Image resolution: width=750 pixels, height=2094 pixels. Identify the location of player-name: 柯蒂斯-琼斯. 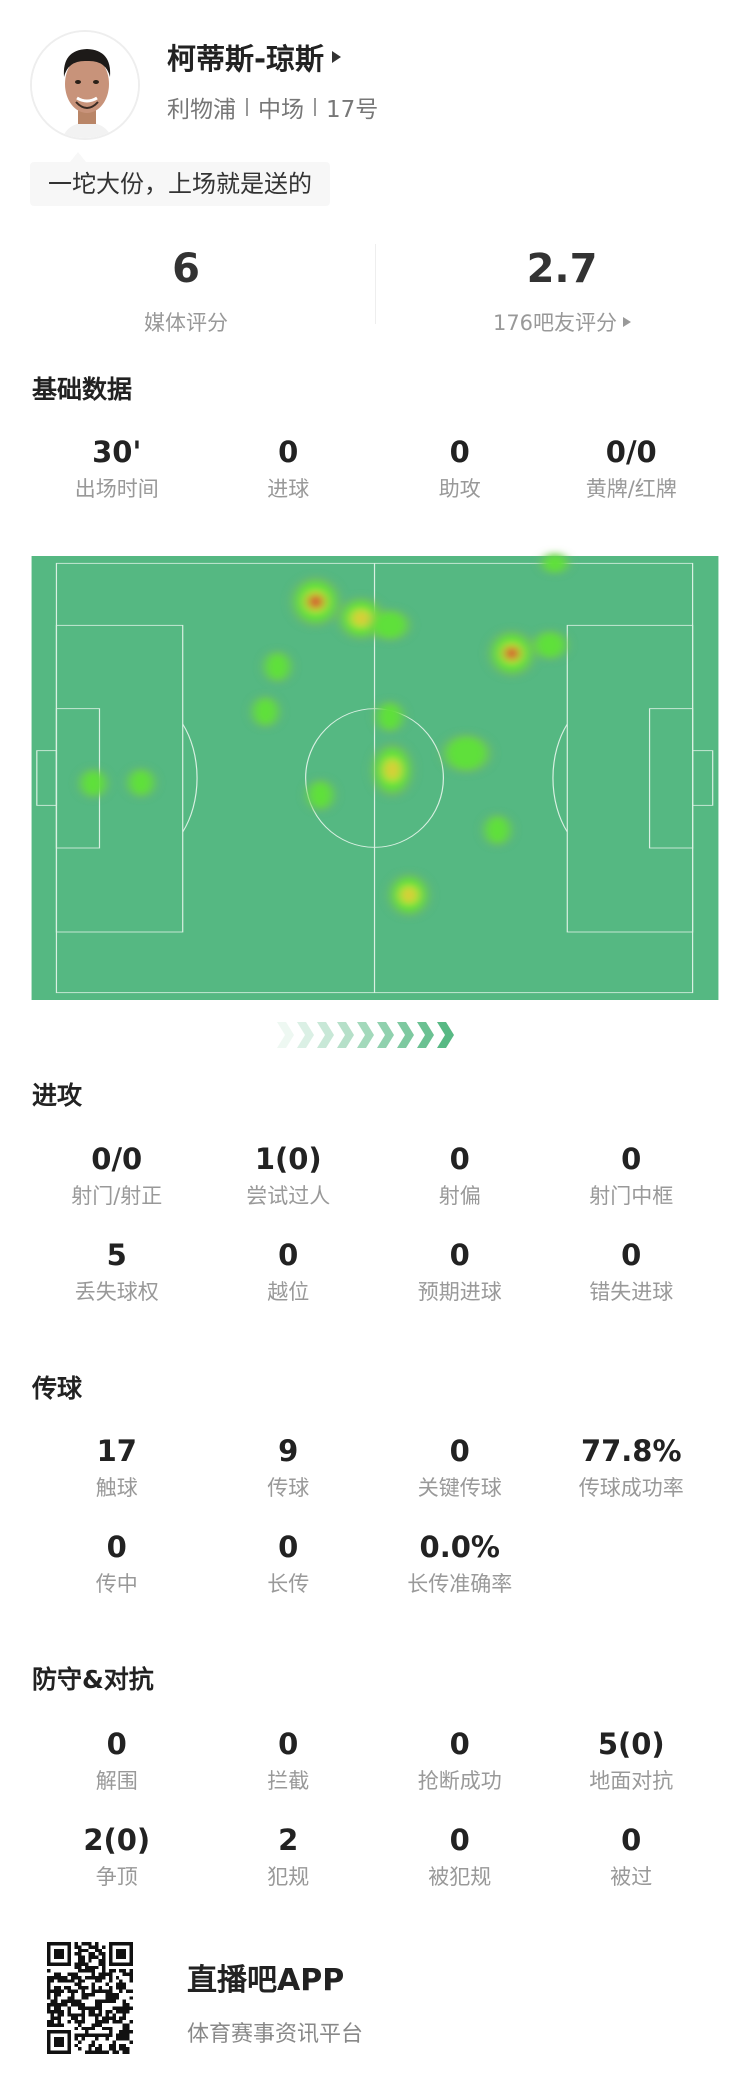
(246, 59).